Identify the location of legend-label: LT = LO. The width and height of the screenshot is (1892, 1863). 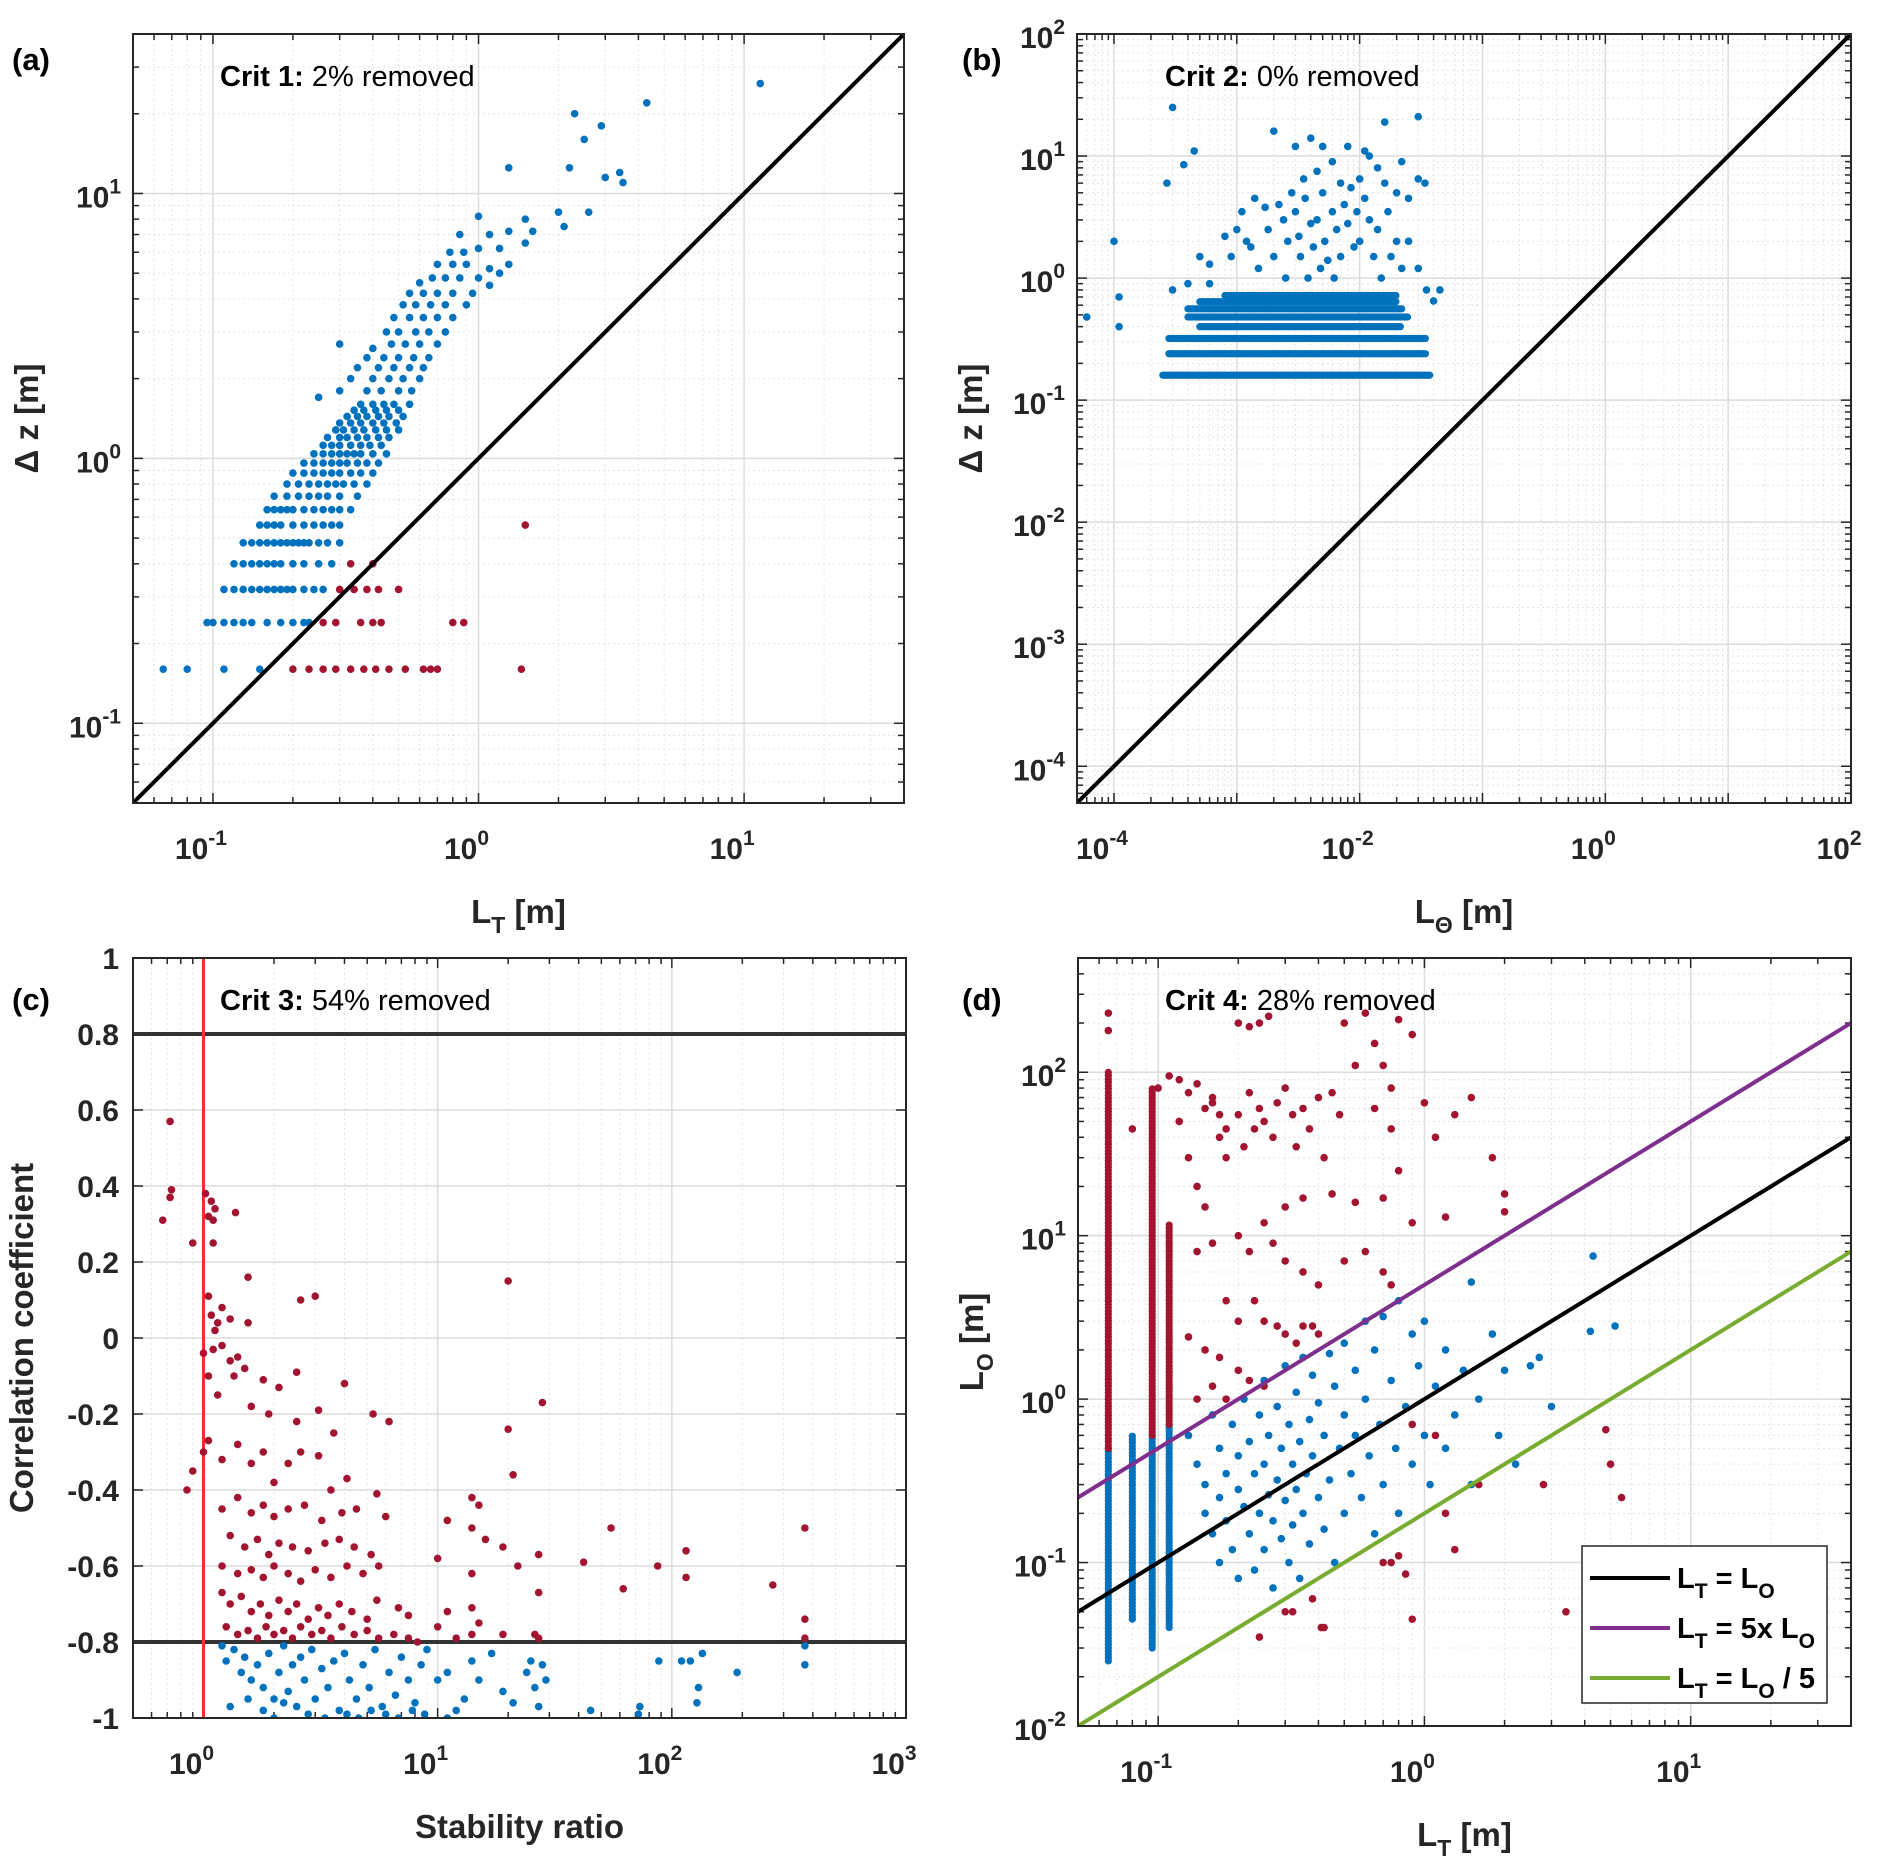
(1726, 1583).